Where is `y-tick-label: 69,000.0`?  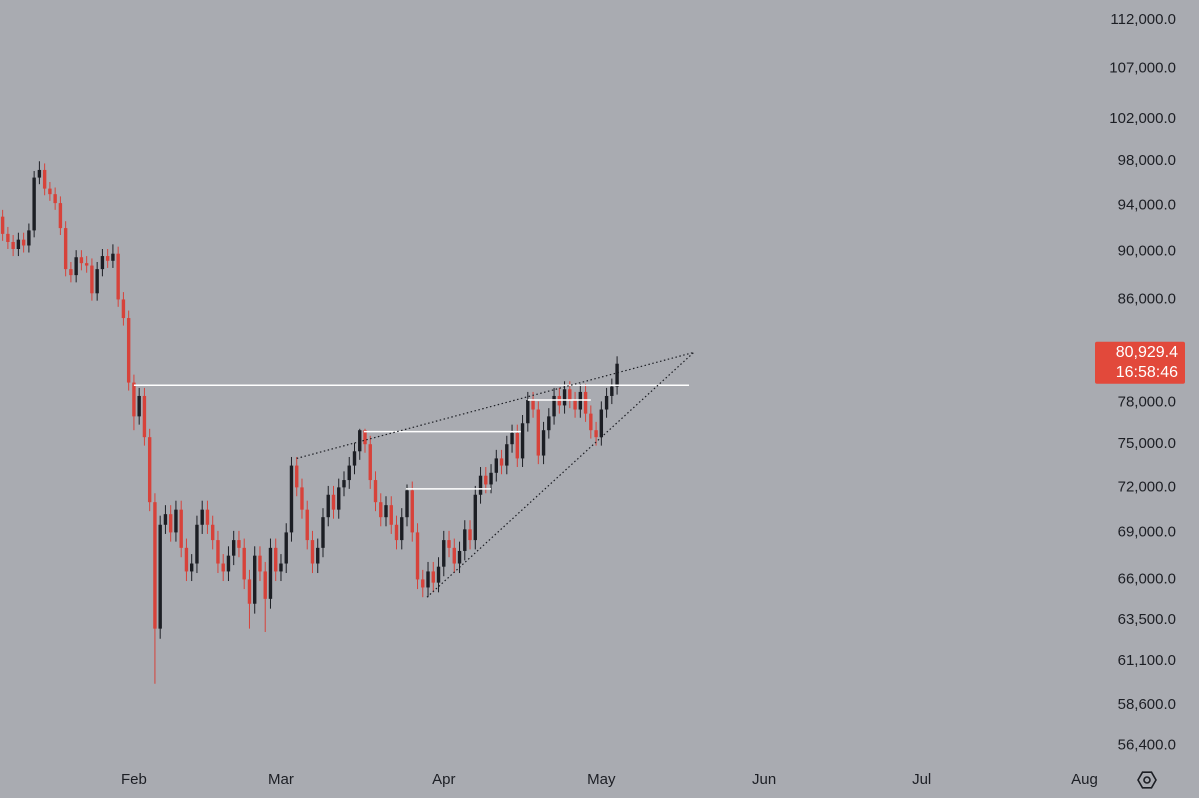 y-tick-label: 69,000.0 is located at coordinates (1147, 531).